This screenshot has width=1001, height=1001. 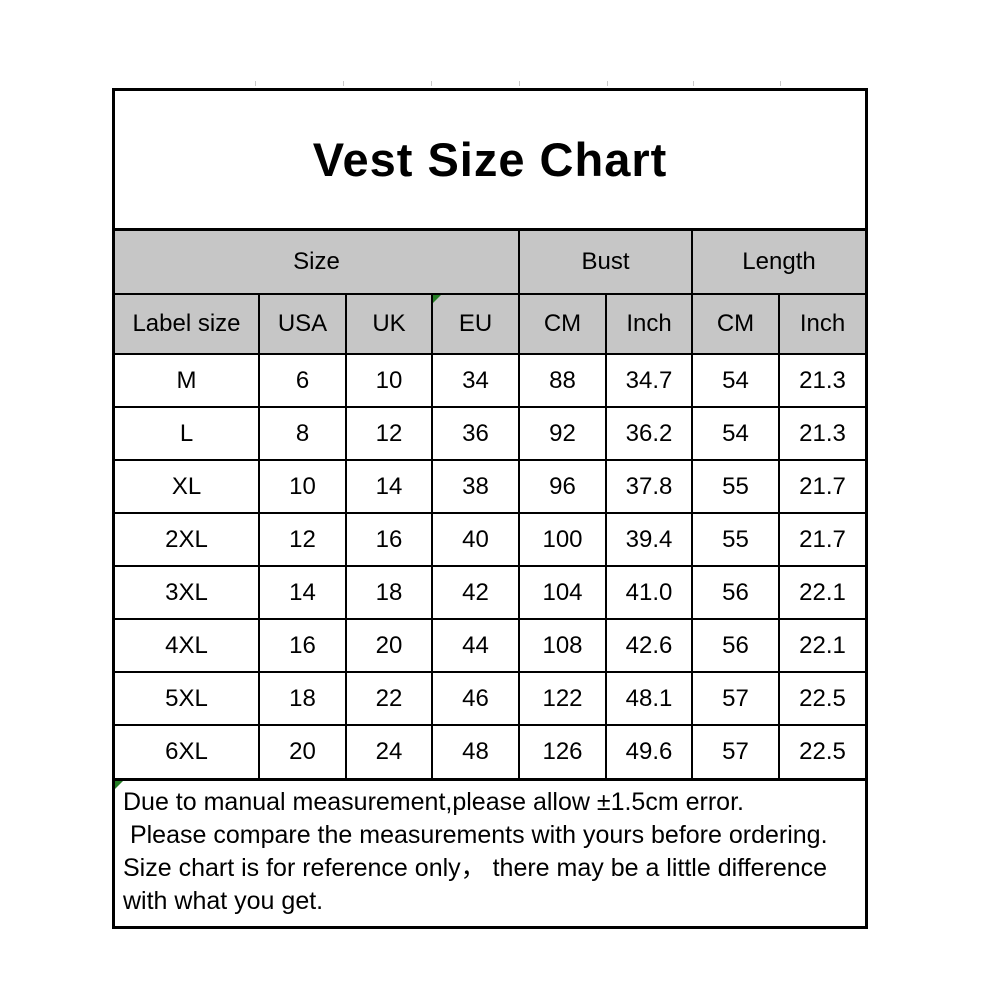 What do you see at coordinates (649, 592) in the screenshot?
I see `table-cell: 41.0` at bounding box center [649, 592].